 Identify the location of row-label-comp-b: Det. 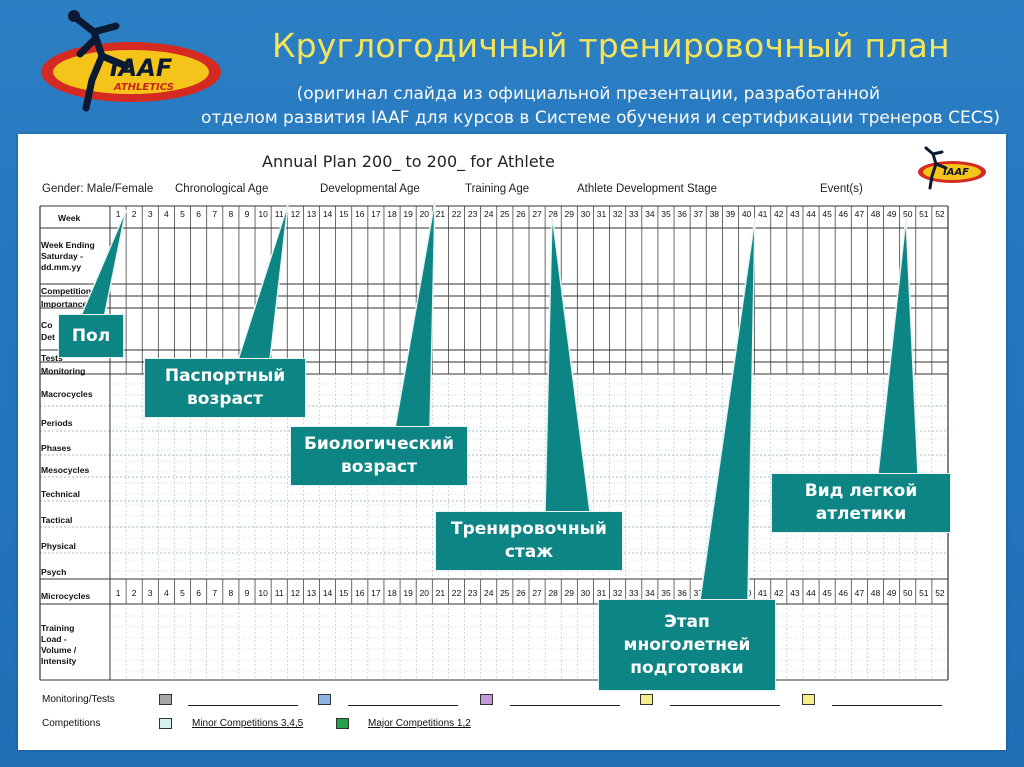
(48, 337).